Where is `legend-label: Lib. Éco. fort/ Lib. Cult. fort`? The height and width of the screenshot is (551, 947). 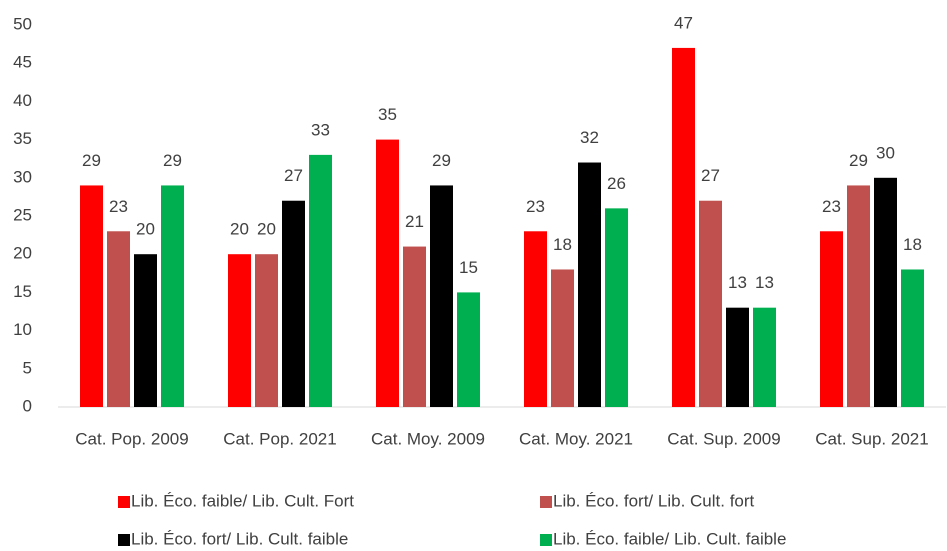 legend-label: Lib. Éco. fort/ Lib. Cult. fort is located at coordinates (654, 500).